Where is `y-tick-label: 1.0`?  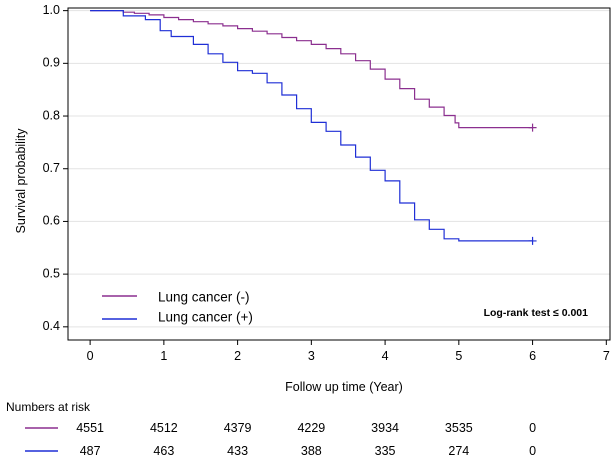
y-tick-label: 1.0 is located at coordinates (51, 10).